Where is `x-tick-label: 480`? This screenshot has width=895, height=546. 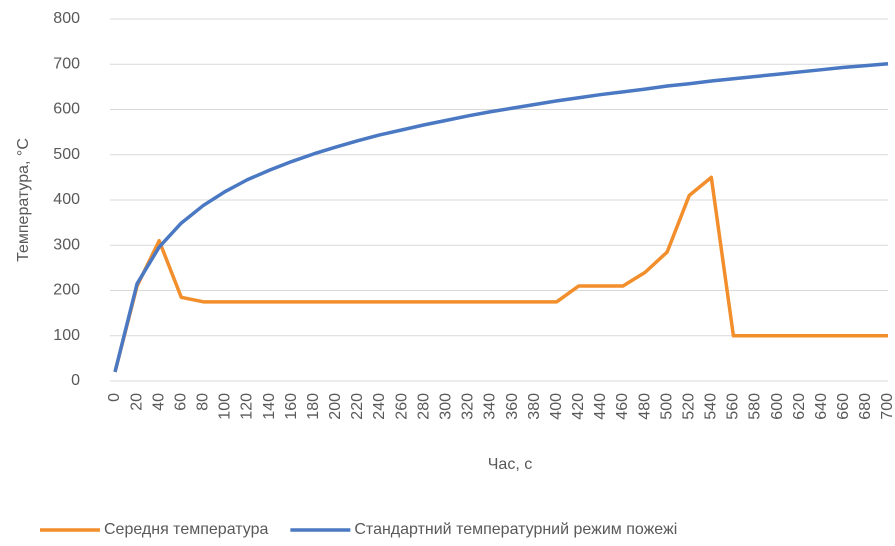
x-tick-label: 480 is located at coordinates (644, 406).